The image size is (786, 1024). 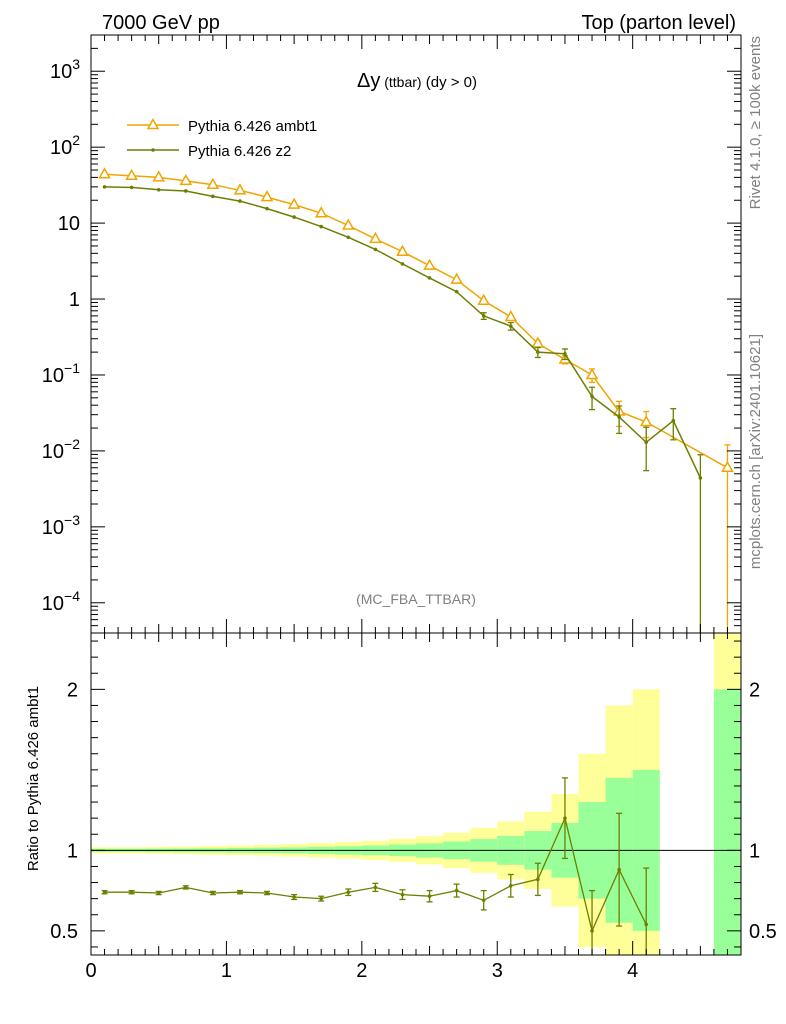 I want to click on ratio-xtick-label: 0, so click(x=90, y=971).